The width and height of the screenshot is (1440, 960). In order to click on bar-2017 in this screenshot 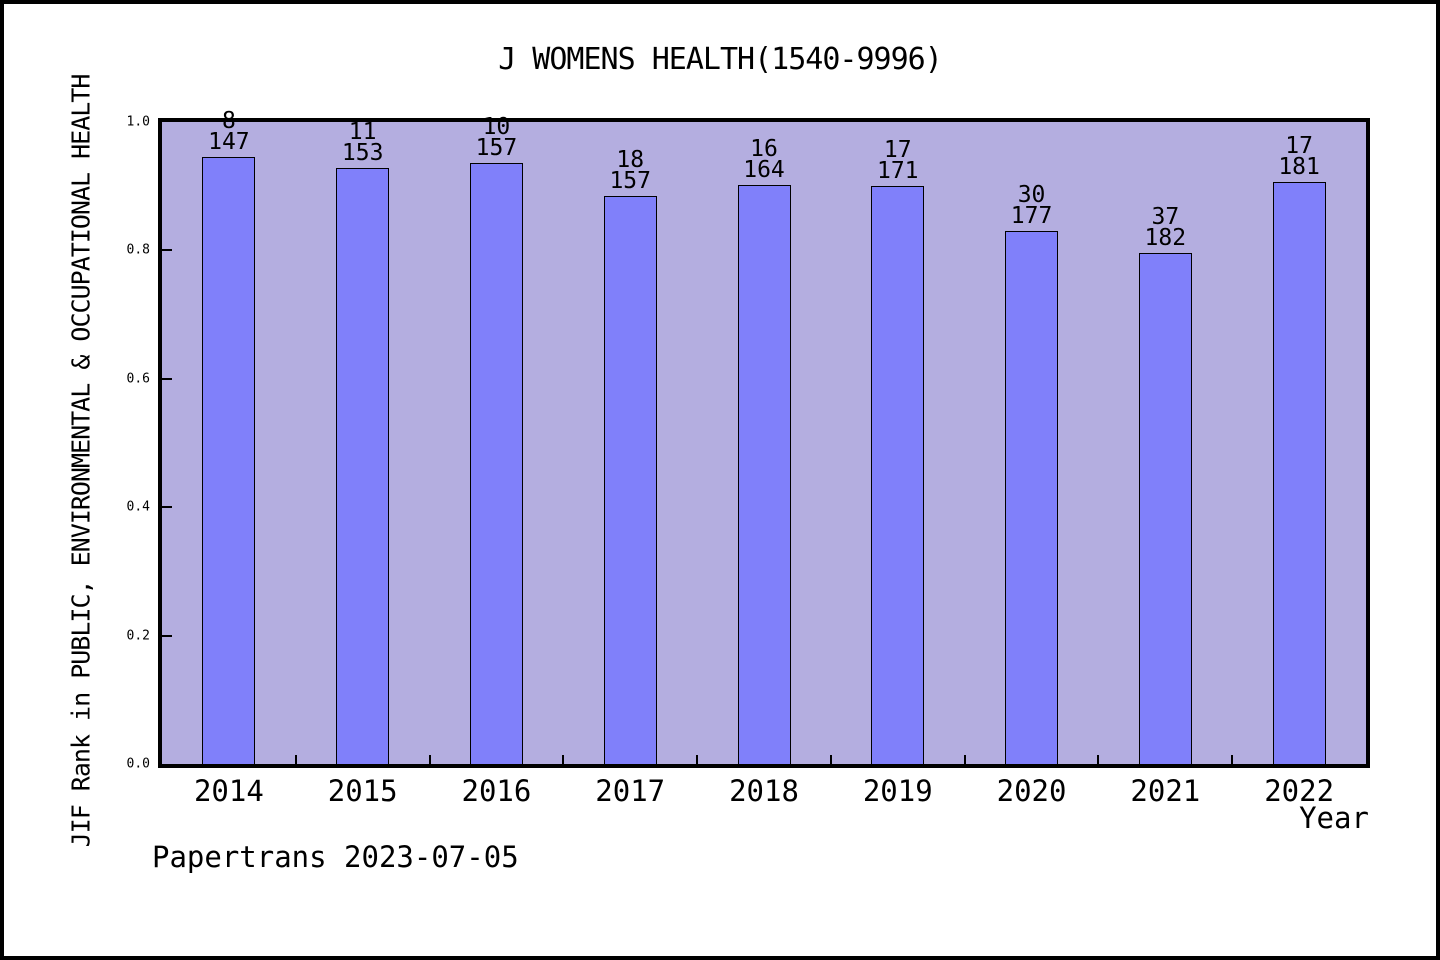, I will do `click(630, 479)`.